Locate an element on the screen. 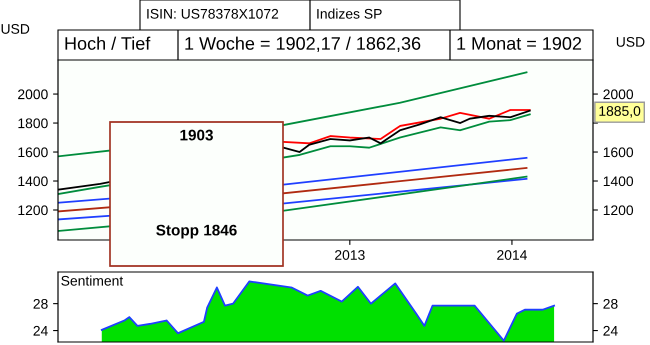  y-tick-label: 1400 is located at coordinates (33, 181).